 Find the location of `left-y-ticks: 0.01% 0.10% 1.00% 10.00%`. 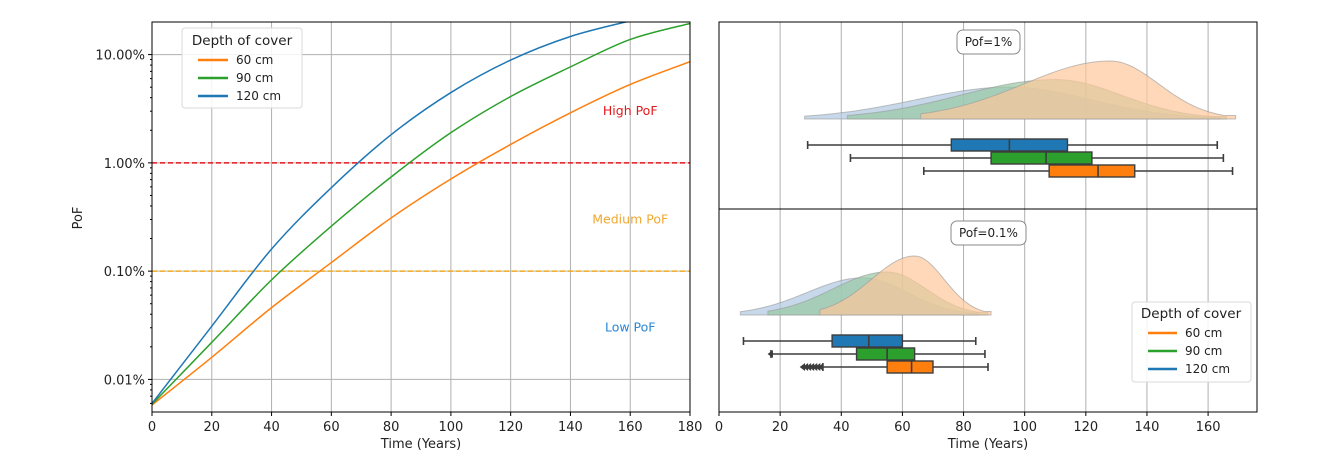

left-y-ticks: 0.01% 0.10% 1.00% 10.00% is located at coordinates (123, 226).